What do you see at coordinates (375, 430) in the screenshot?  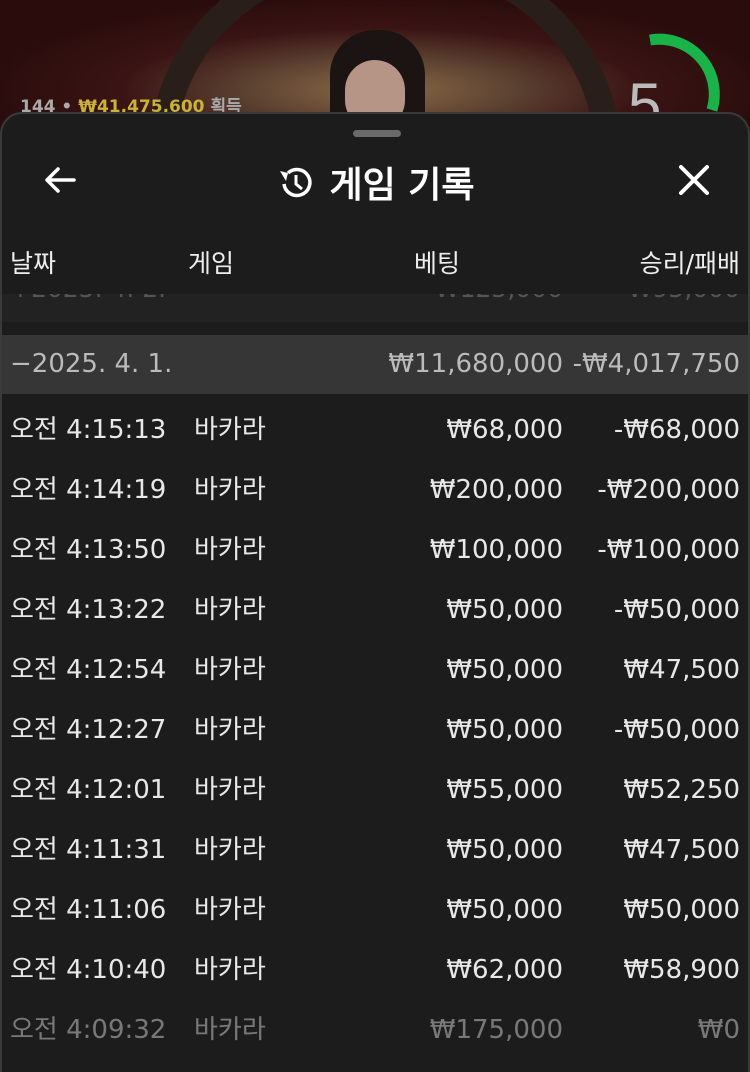 I see `table-row: 오전 4:15:13 바카라 ₩68,000 -₩68,000` at bounding box center [375, 430].